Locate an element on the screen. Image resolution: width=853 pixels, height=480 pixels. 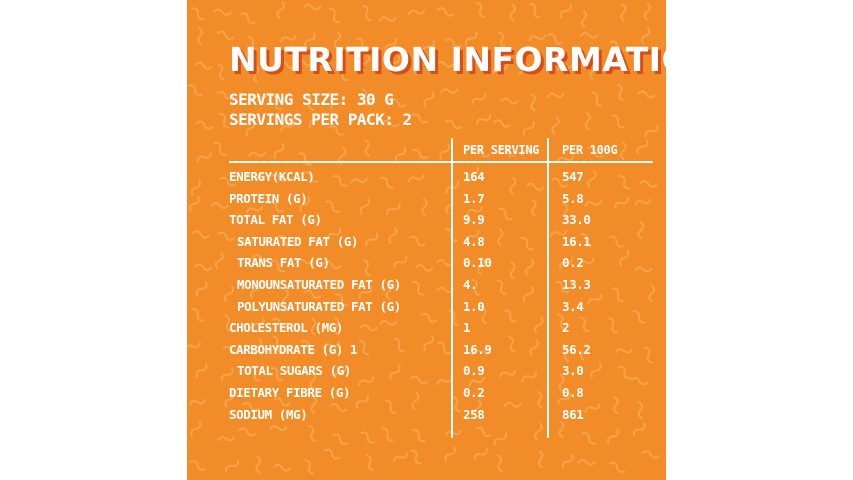
table-row: ENERGY(KCAL) 164 547 is located at coordinates (426, 177).